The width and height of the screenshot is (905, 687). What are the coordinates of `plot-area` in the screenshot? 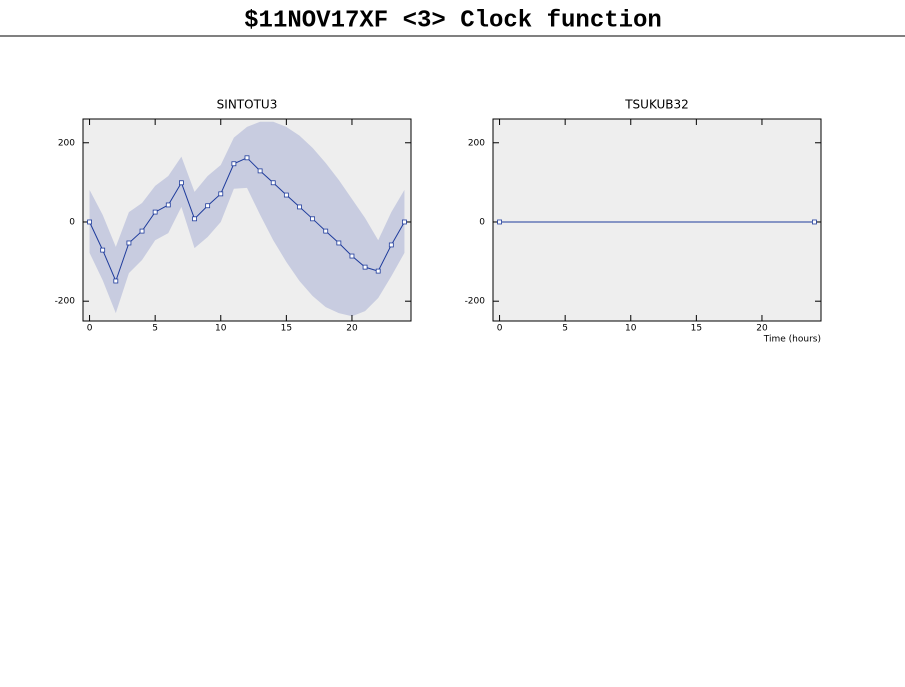 It's located at (657, 220).